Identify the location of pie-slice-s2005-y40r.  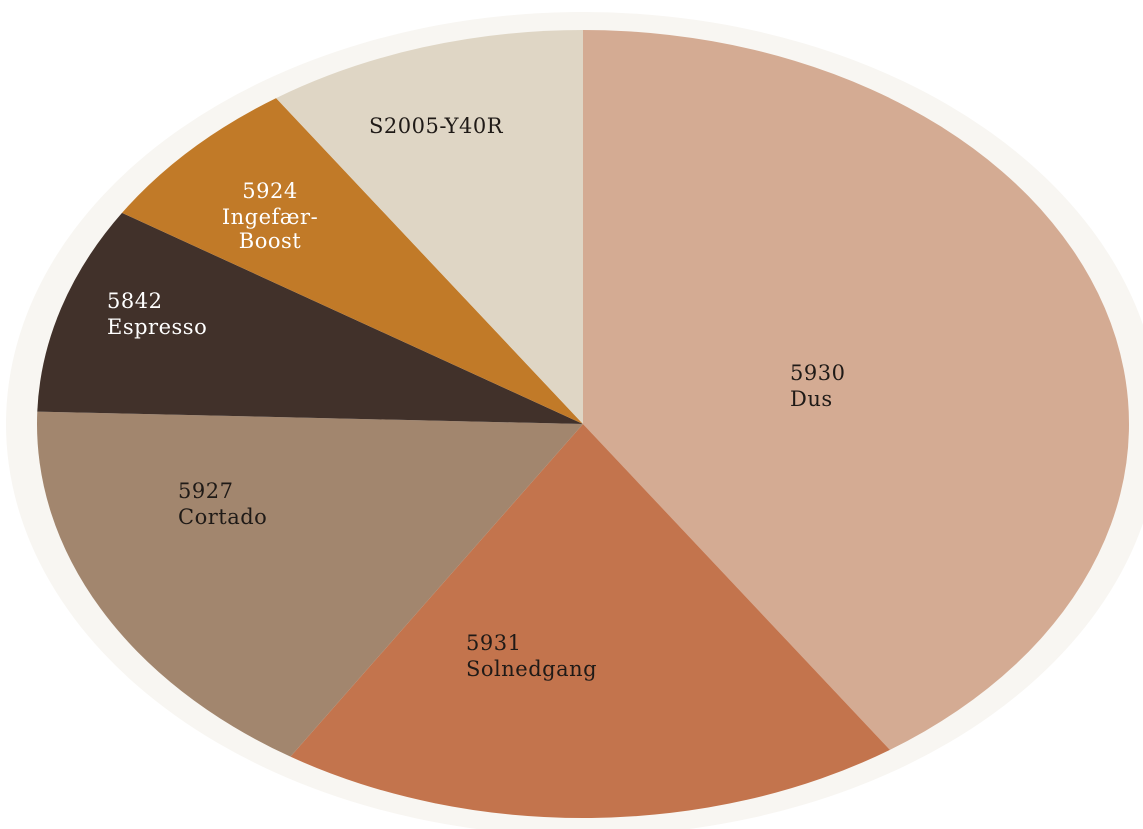
(429, 227).